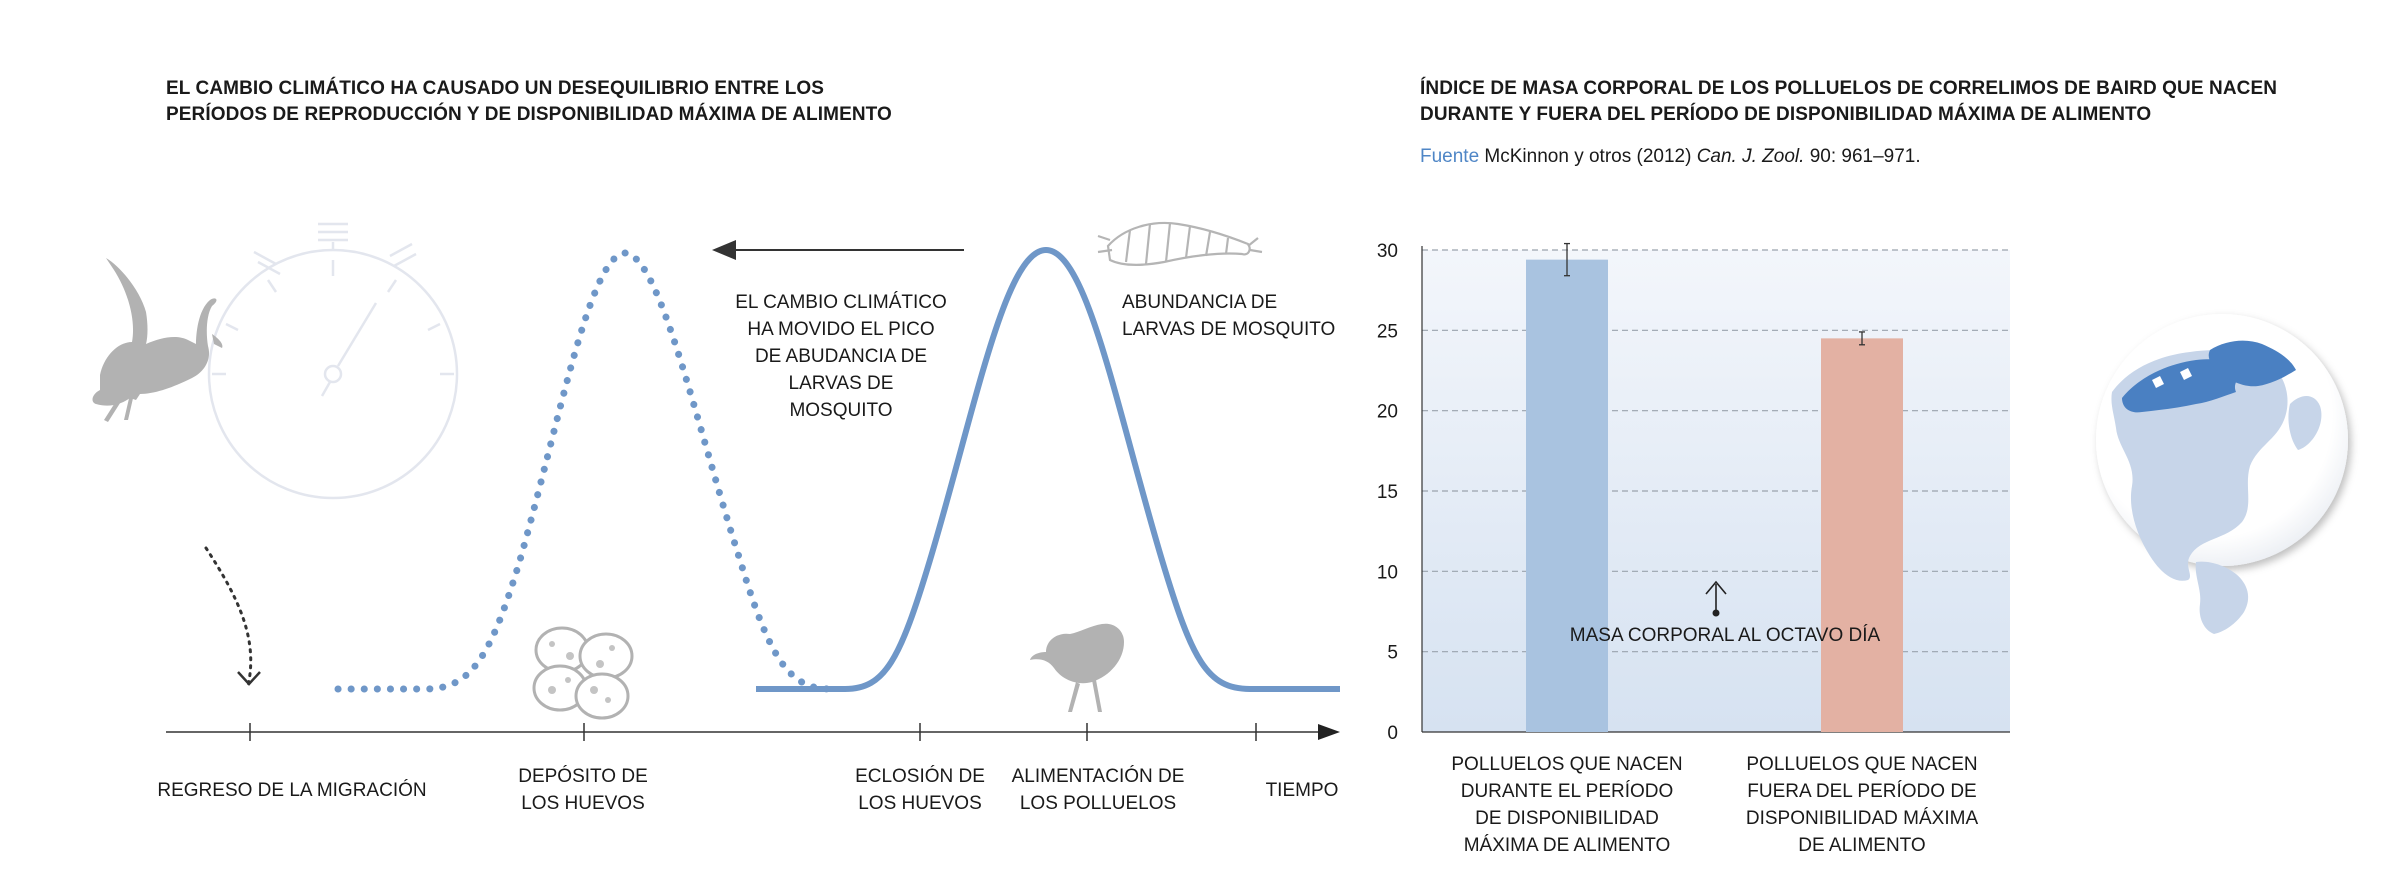 The width and height of the screenshot is (2400, 869). Describe the element at coordinates (1228, 316) in the screenshot. I see `abundance-annotation: ABUNDANCIA DE LARVAS DE MOSQUITO` at that location.